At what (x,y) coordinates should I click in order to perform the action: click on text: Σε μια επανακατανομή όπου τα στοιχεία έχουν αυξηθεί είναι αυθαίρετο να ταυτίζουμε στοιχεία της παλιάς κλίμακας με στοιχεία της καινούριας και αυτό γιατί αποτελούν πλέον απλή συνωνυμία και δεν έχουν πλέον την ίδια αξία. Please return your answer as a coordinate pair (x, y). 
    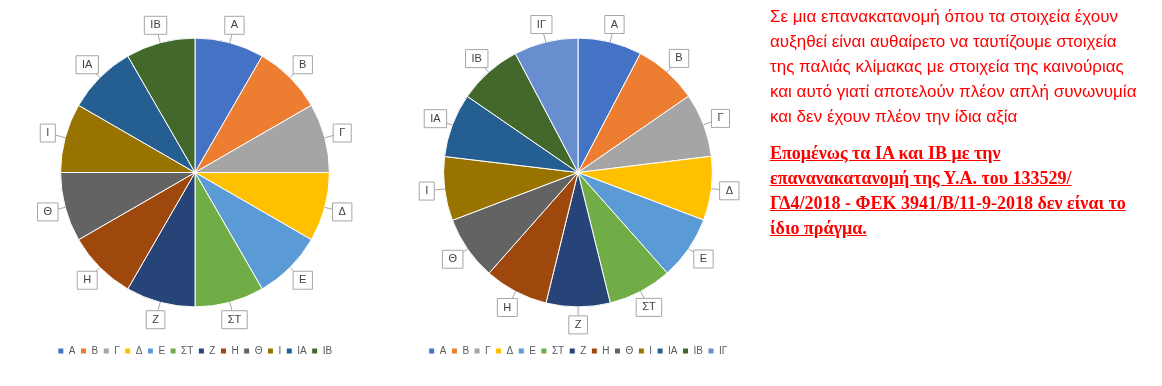
    Looking at the image, I should click on (954, 67).